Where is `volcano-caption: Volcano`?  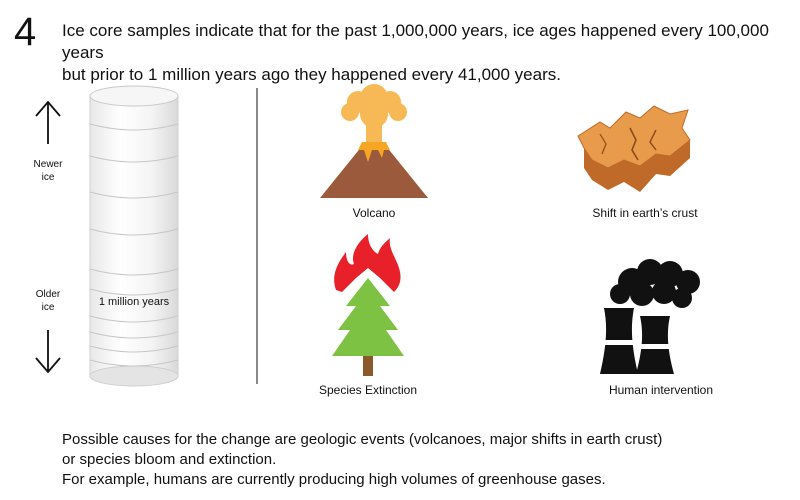
volcano-caption: Volcano is located at coordinates (374, 213).